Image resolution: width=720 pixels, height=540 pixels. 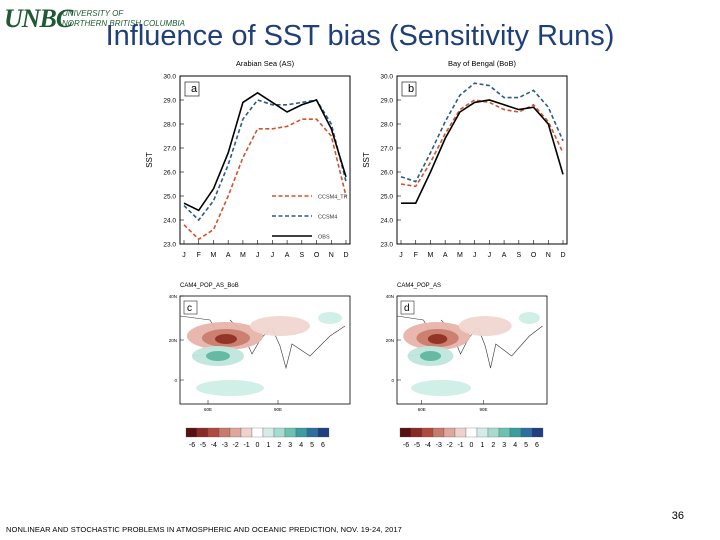 I want to click on map-title: CAM4_POP_AS_BoB, so click(x=209, y=286).